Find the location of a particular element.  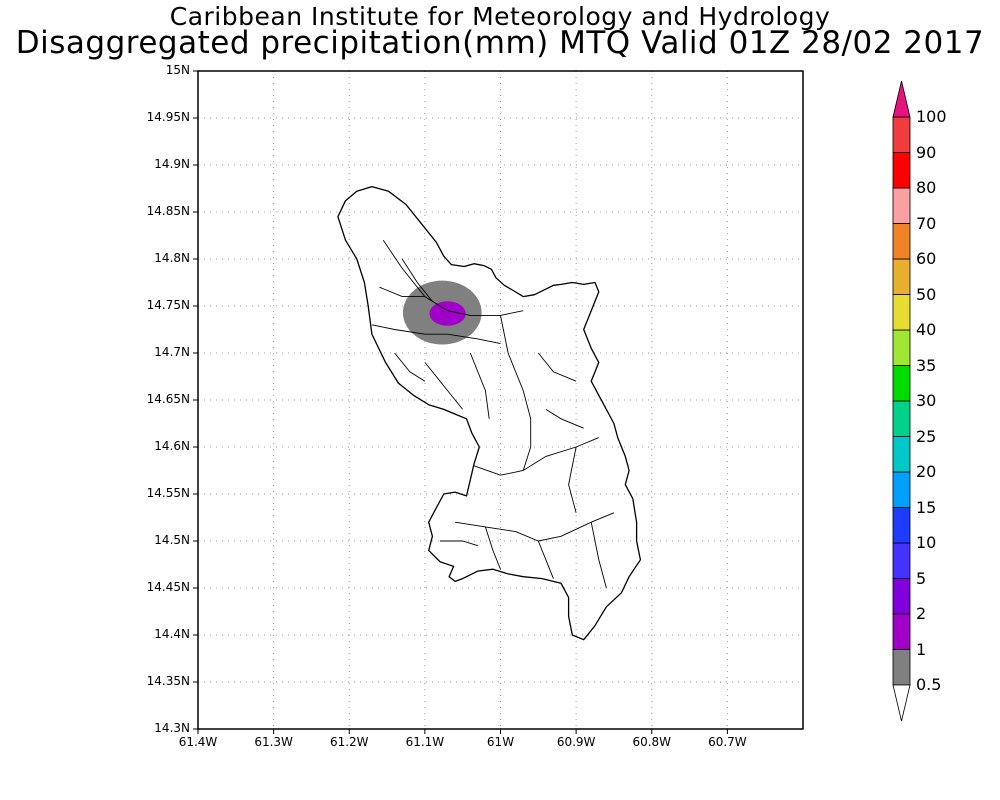

colorbar is located at coordinates (901, 401).